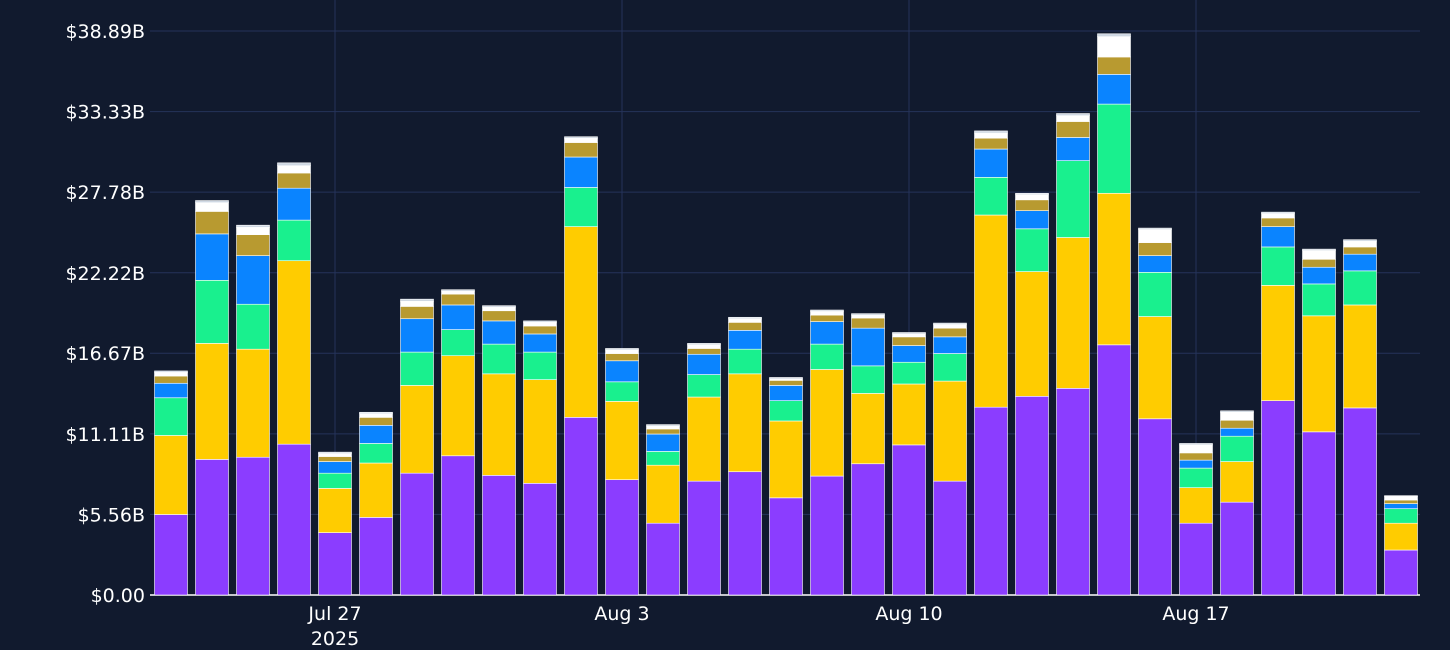  I want to click on y-tick-label: $5.56B, so click(111, 515).